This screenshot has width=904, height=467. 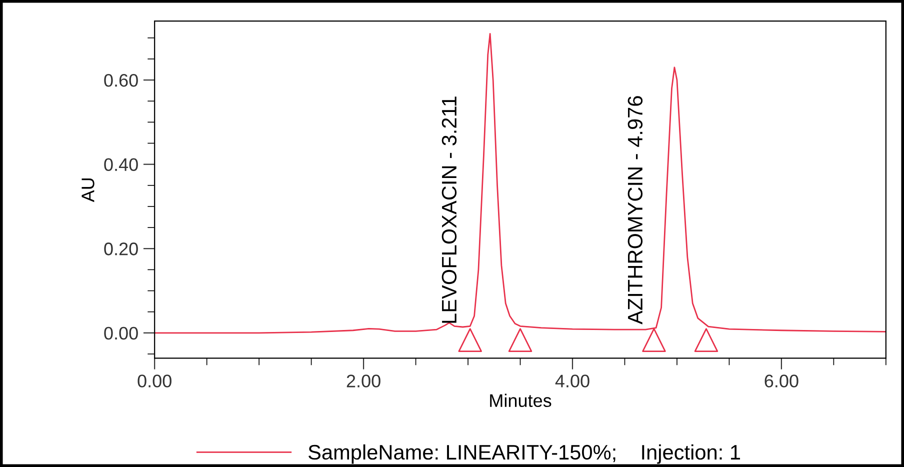 I want to click on y-tick-label: 0.60, so click(x=121, y=80).